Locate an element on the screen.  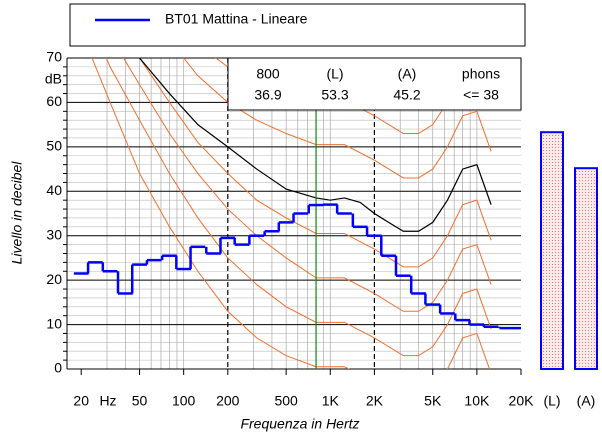
readout-box is located at coordinates (374, 84).